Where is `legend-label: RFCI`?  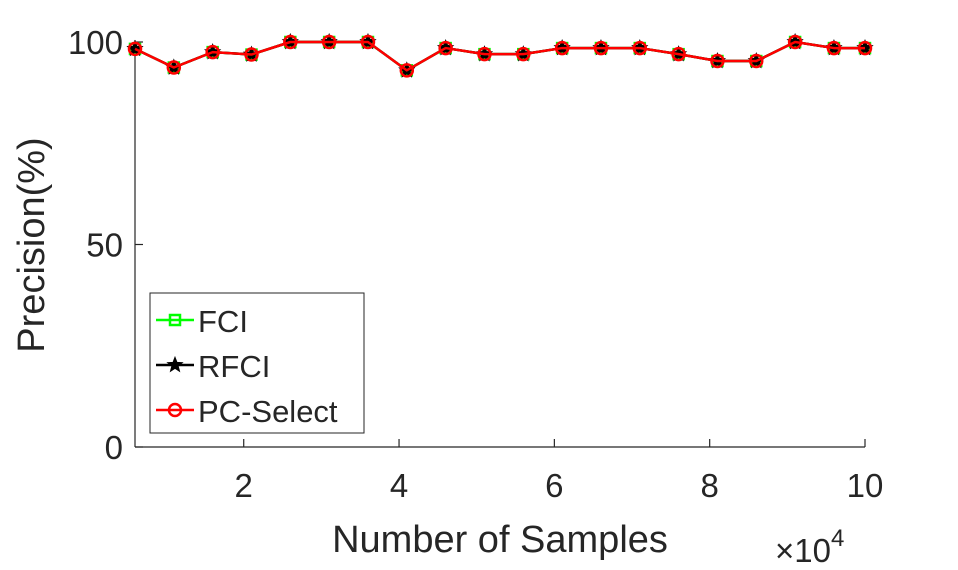 legend-label: RFCI is located at coordinates (234, 366).